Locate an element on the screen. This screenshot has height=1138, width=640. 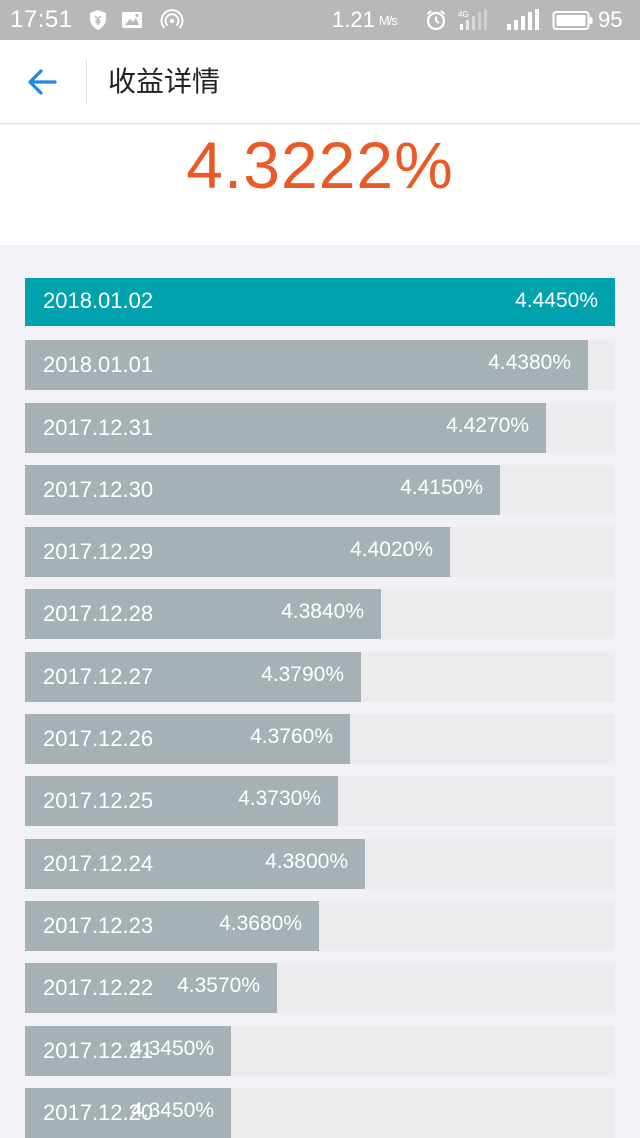
rate-value-label: 4.3570% is located at coordinates (218, 986).